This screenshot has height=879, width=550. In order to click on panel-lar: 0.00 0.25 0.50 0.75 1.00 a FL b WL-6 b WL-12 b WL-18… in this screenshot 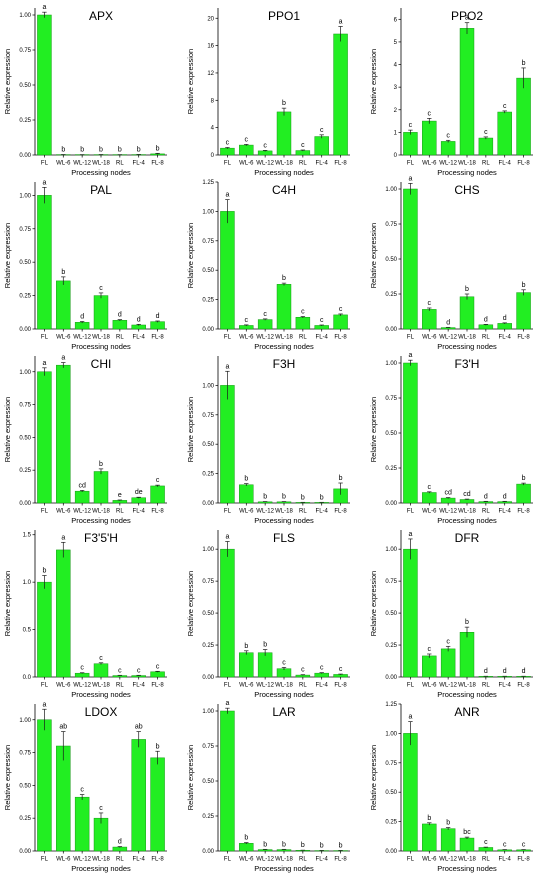, I will do `click(268, 786)`.